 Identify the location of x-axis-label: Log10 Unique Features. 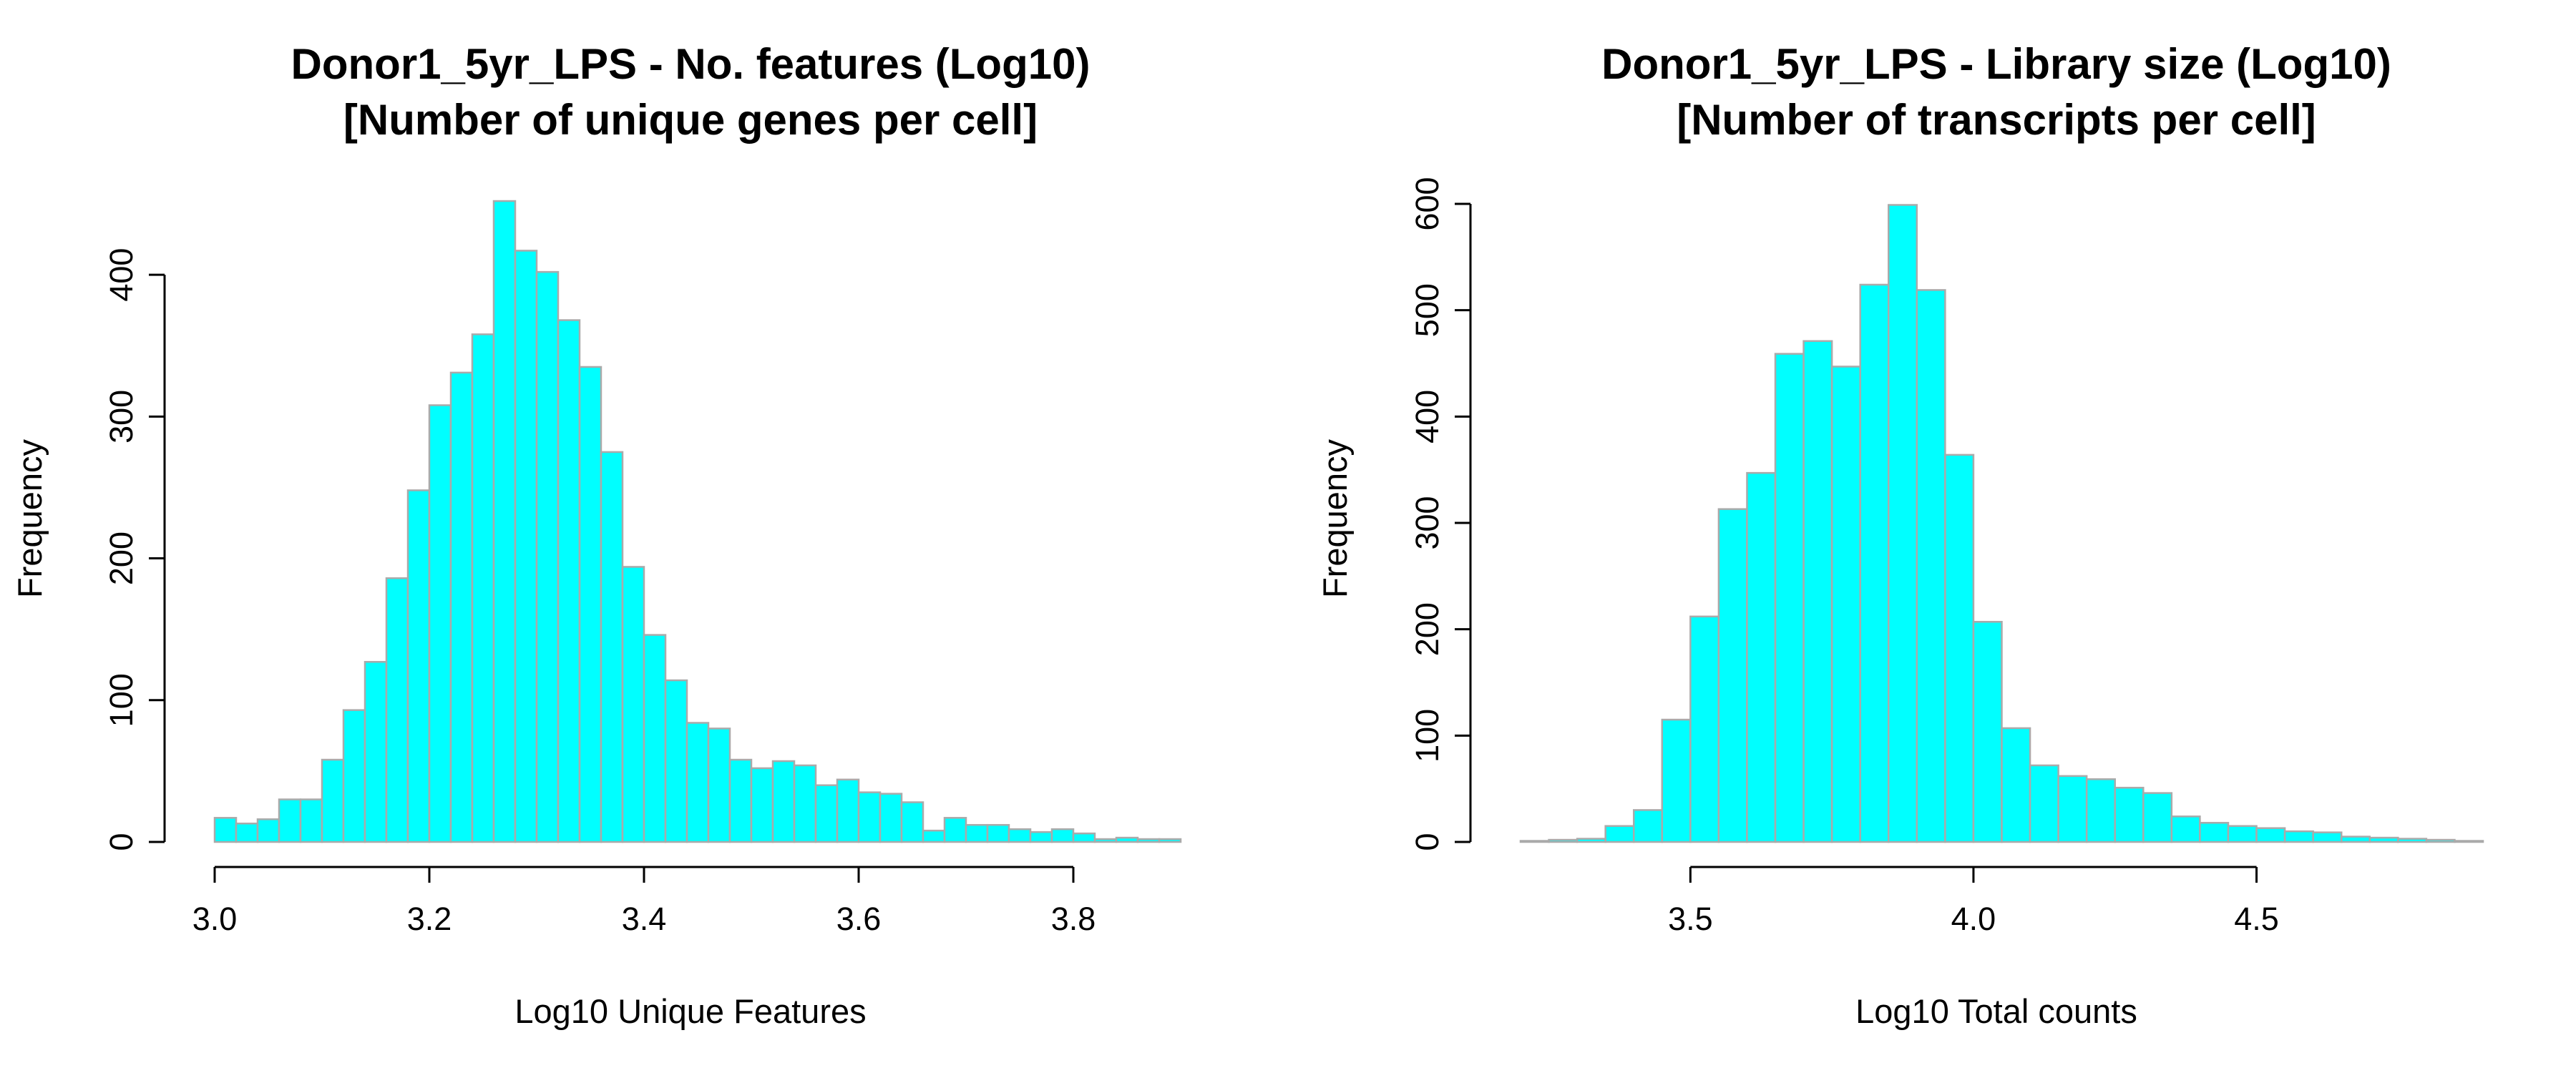
(690, 1011).